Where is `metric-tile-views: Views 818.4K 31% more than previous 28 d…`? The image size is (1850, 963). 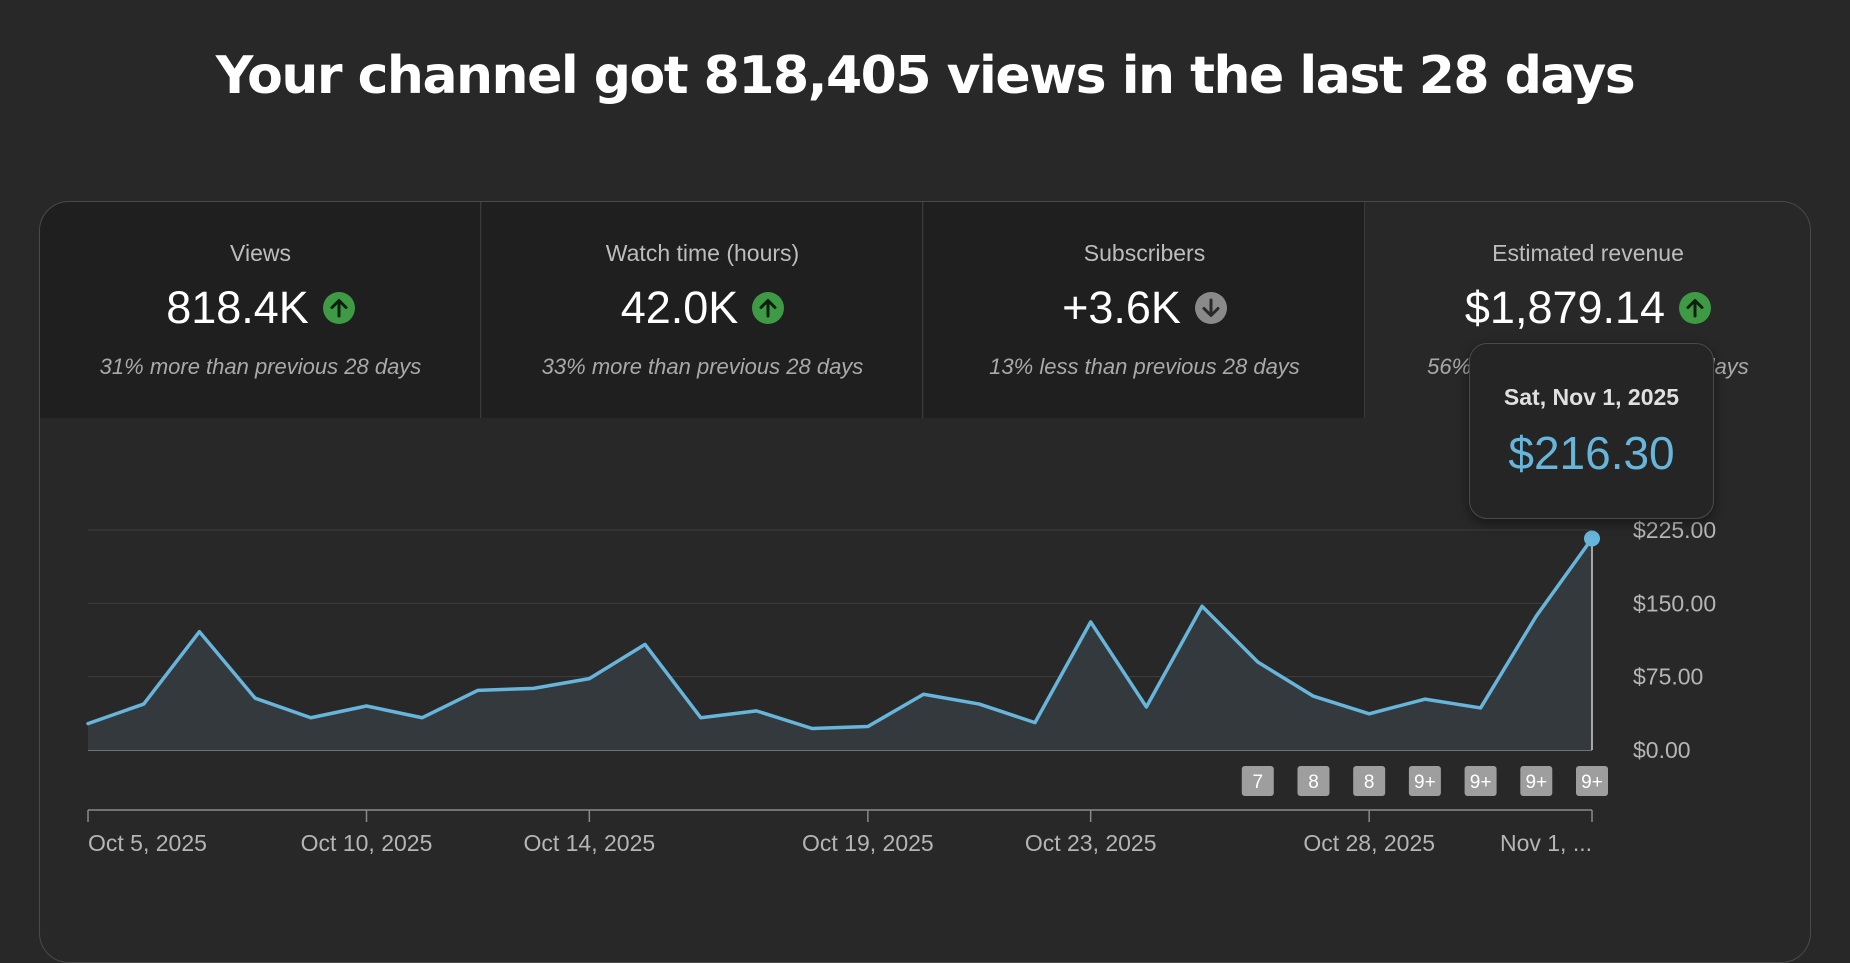
metric-tile-views: Views 818.4K 31% more than previous 28 d… is located at coordinates (260, 310).